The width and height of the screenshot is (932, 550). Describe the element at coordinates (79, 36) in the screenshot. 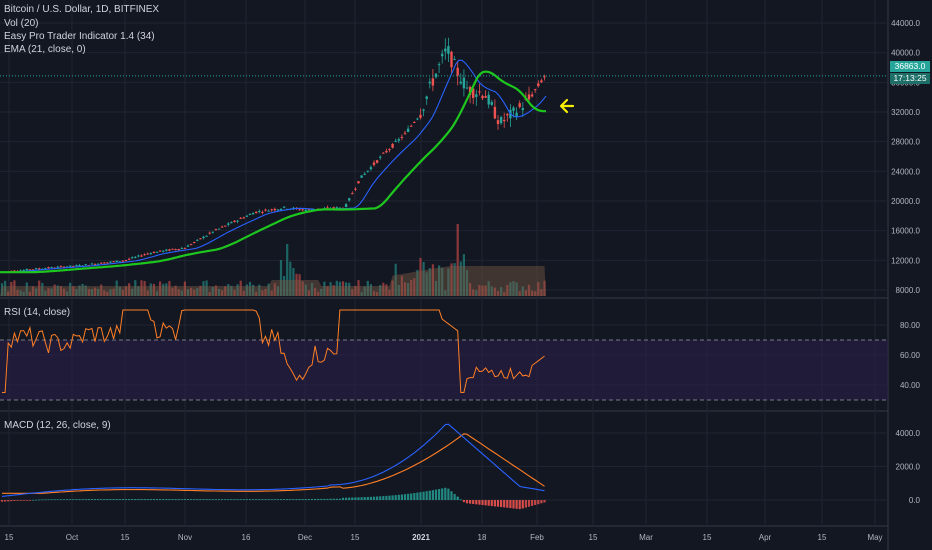

I see `legend-indicator: Easy Pro Trader Indicator 1.4 (34)` at that location.